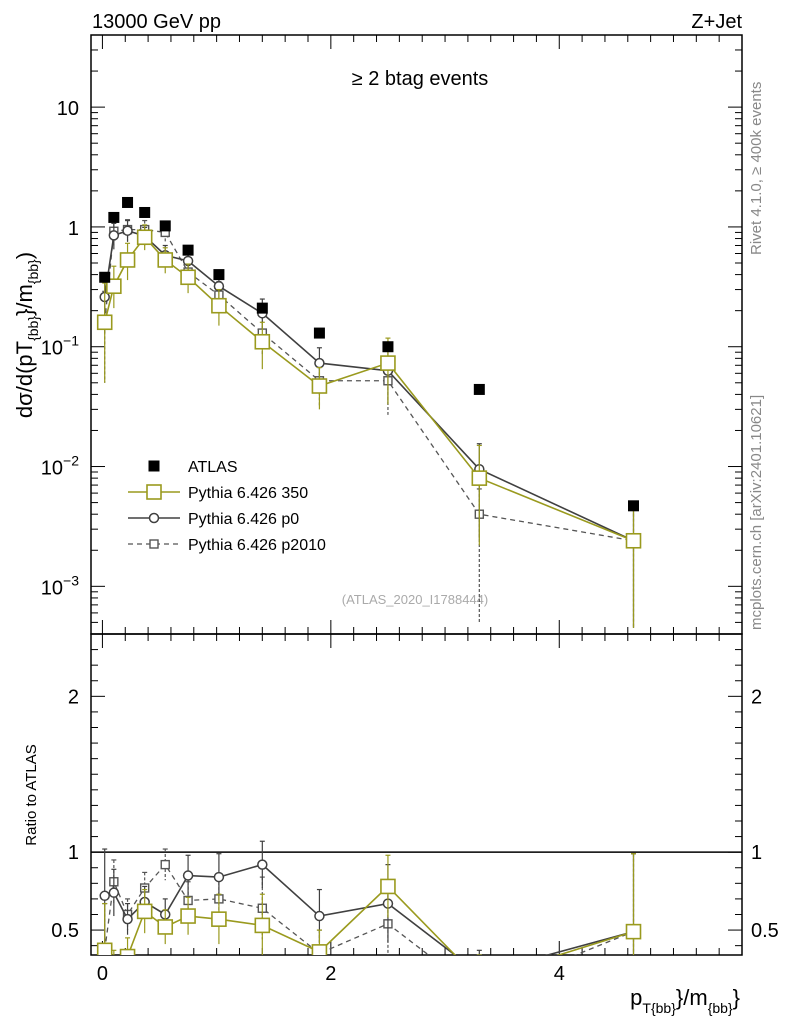 The height and width of the screenshot is (1024, 786). What do you see at coordinates (330, 974) in the screenshot?
I see `x-tick-label: 2` at bounding box center [330, 974].